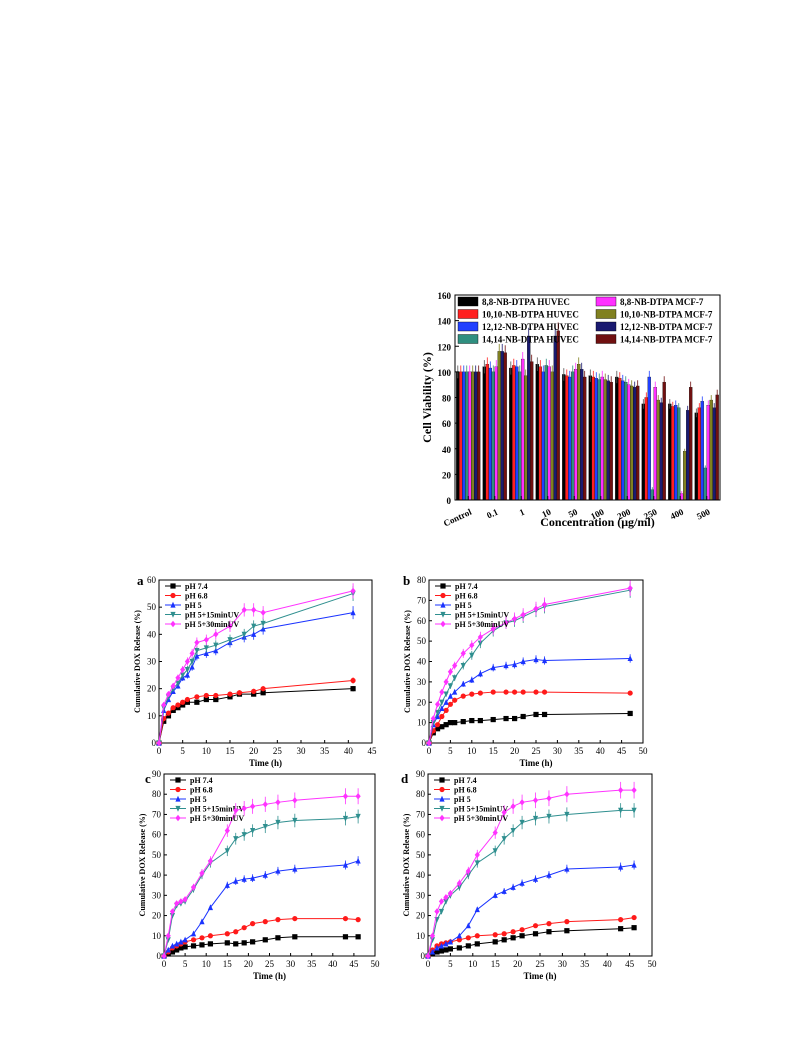  What do you see at coordinates (530, 340) in the screenshot?
I see `legend-label: 14,14-NB-DTPA HUVEC` at bounding box center [530, 340].